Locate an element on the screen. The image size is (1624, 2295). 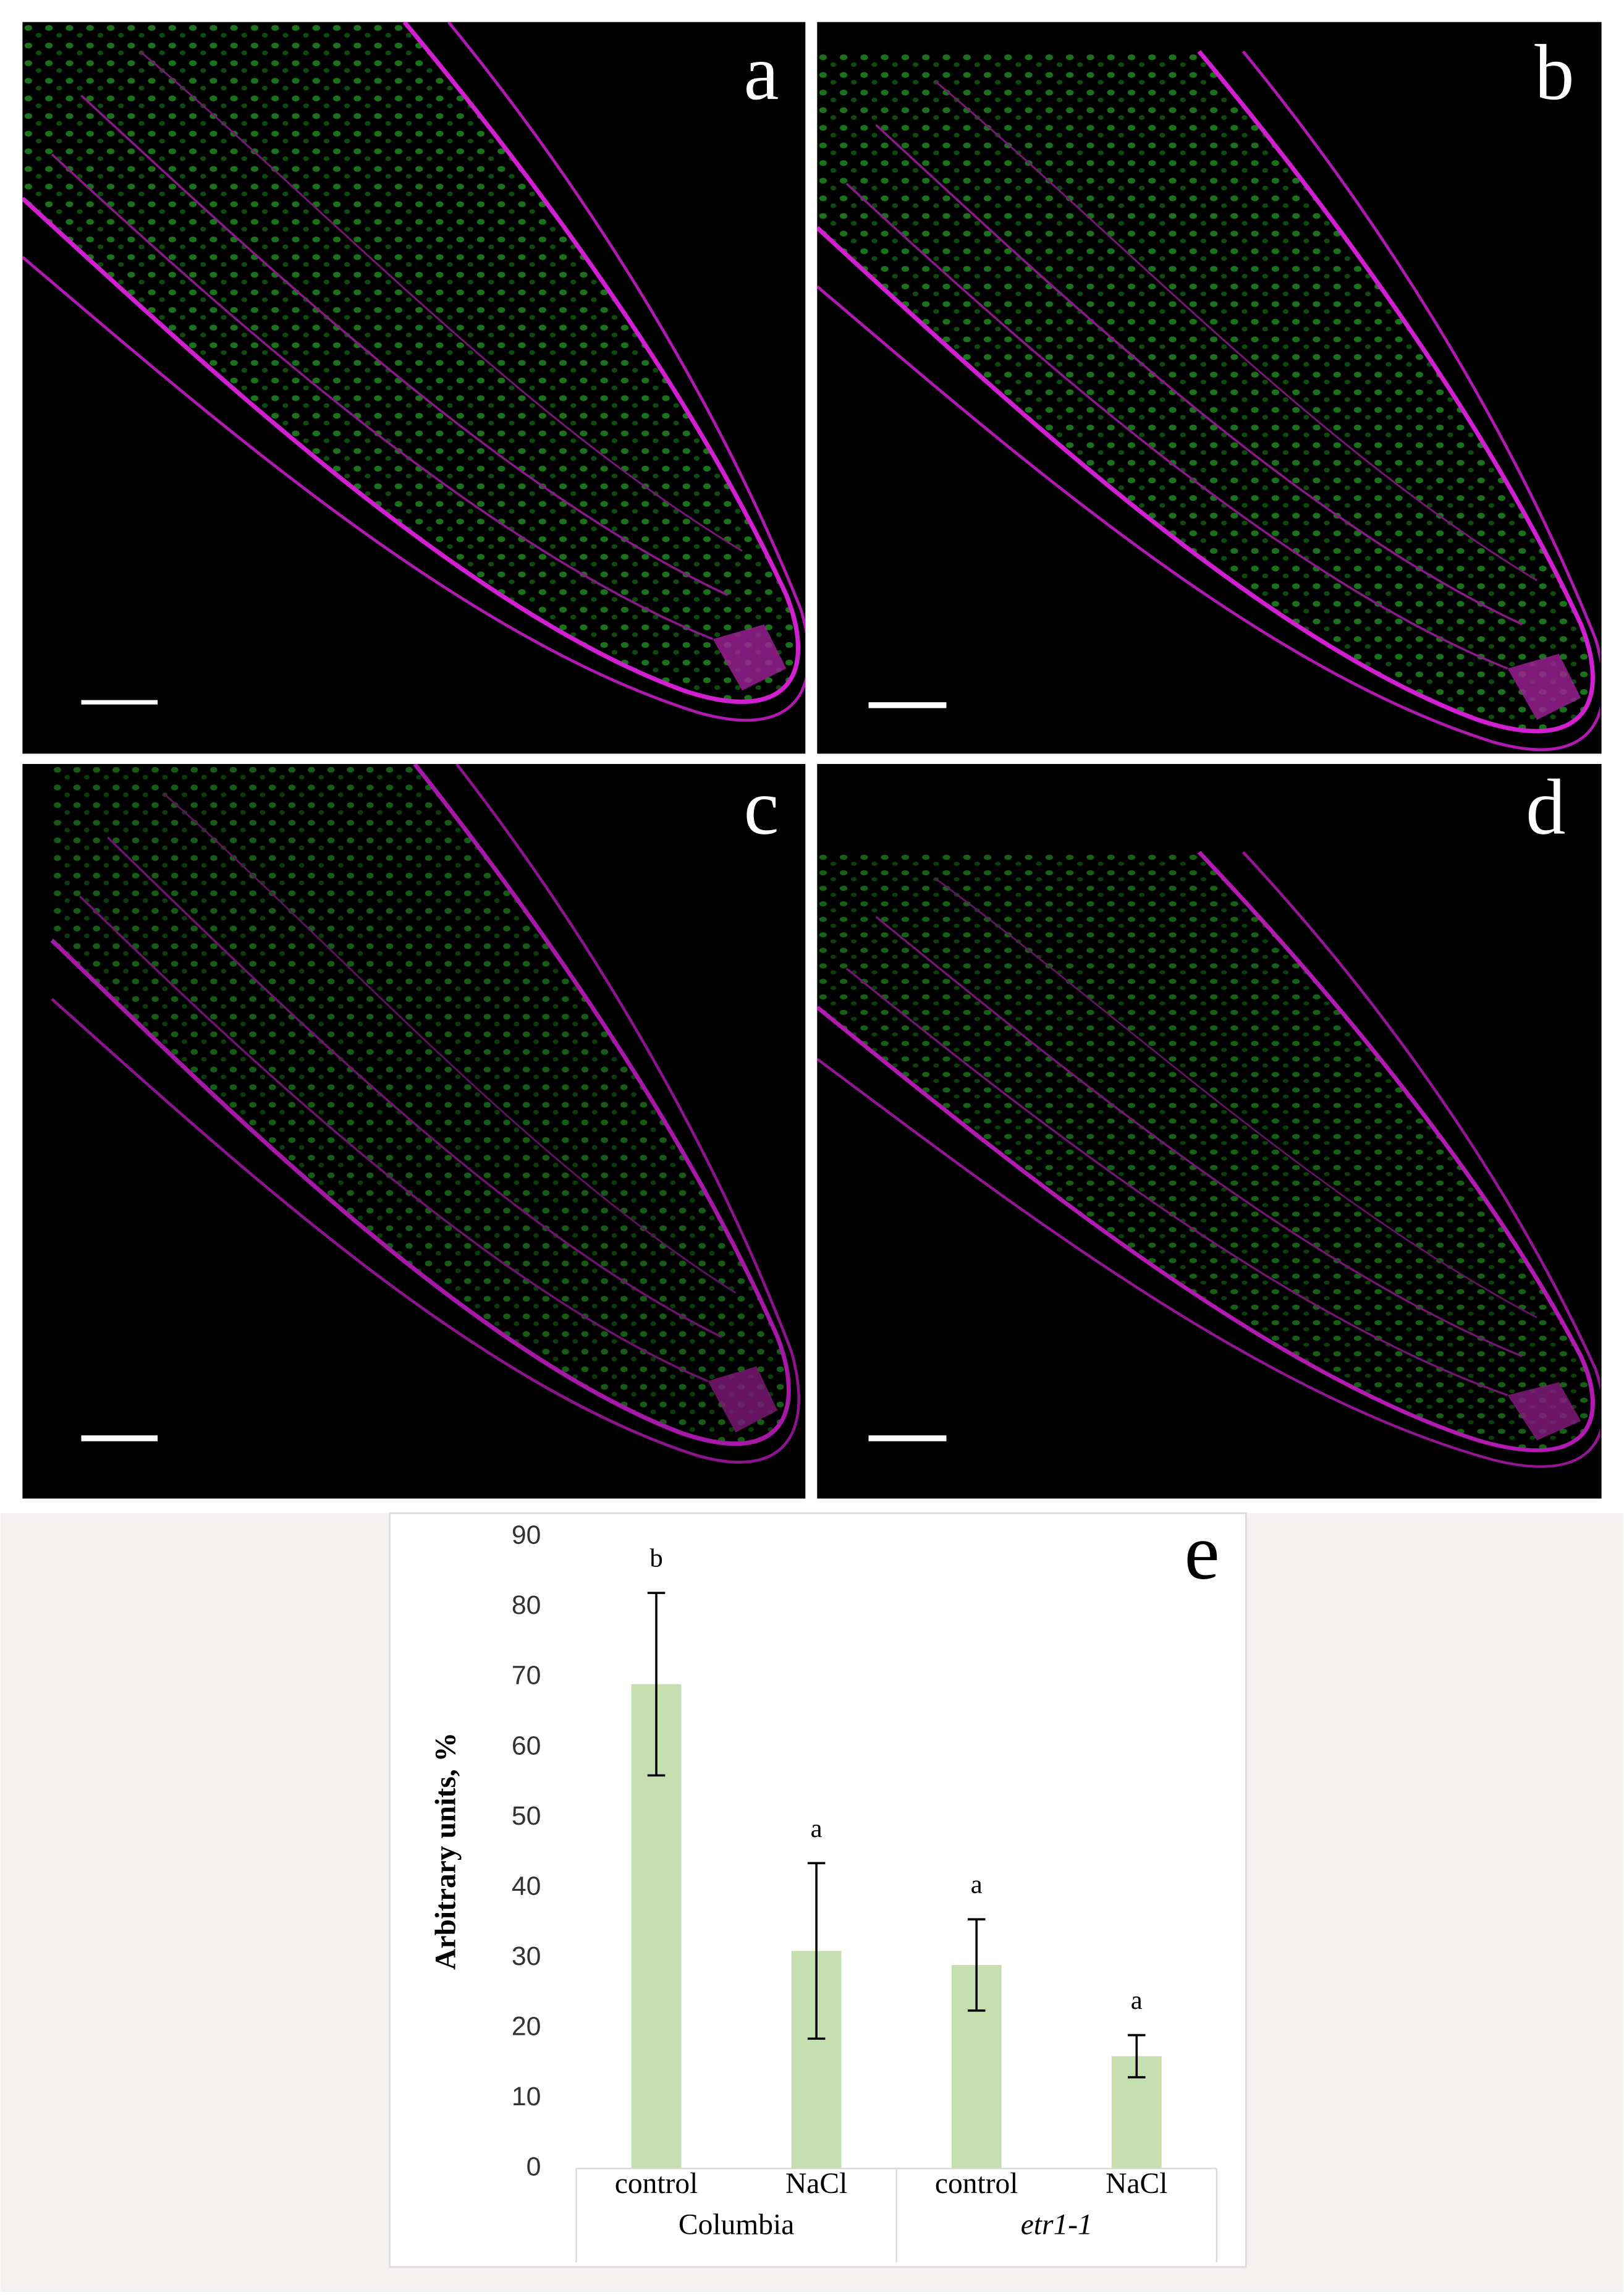
panel-label: d is located at coordinates (1545, 807).